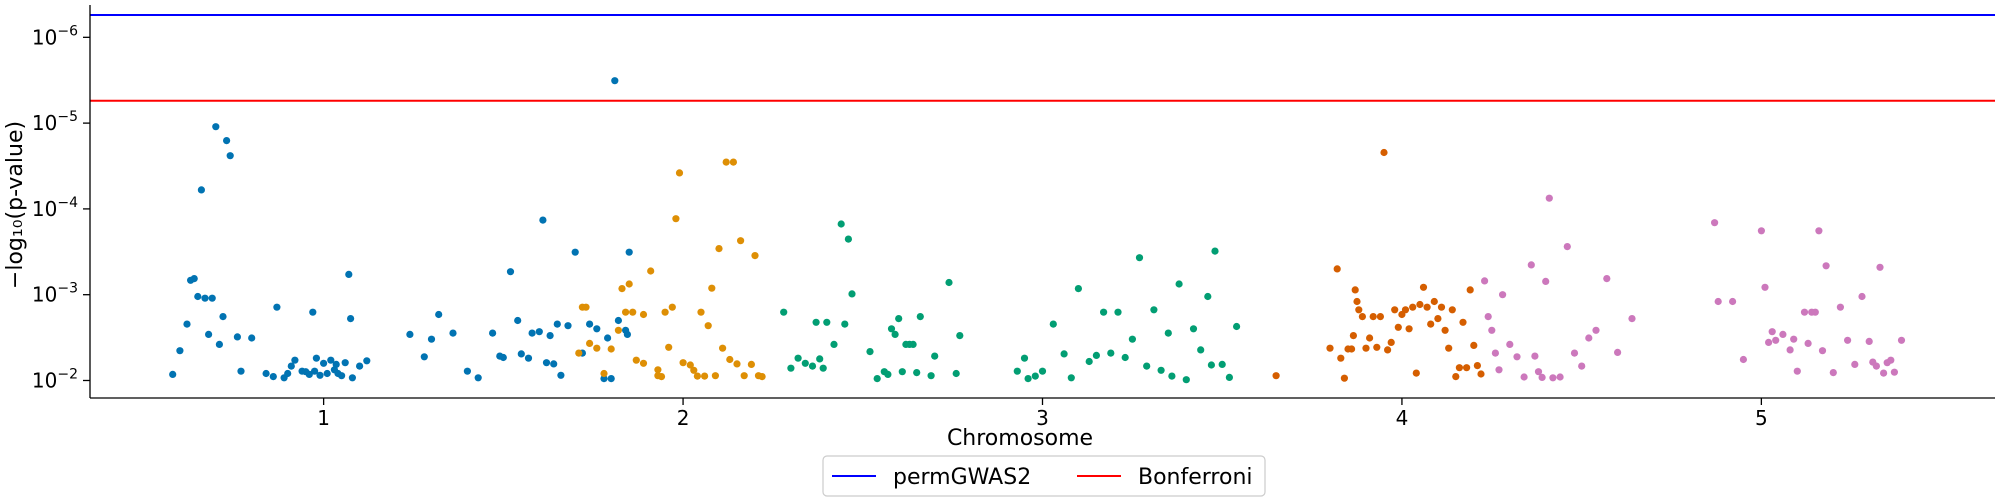 This screenshot has height=500, width=2000. What do you see at coordinates (1195, 477) in the screenshot?
I see `legend-bonferroni-label: Bonferroni` at bounding box center [1195, 477].